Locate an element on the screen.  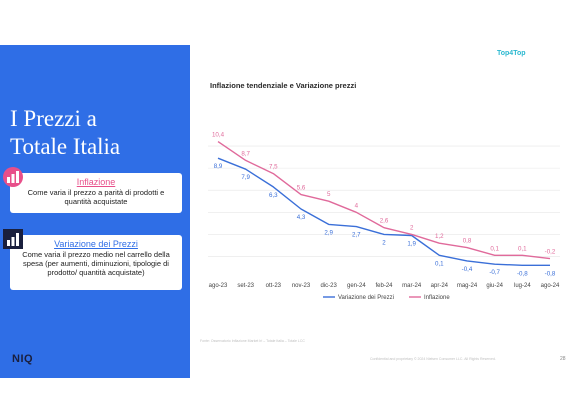
x-tick-label: feb-24 is located at coordinates (384, 286).